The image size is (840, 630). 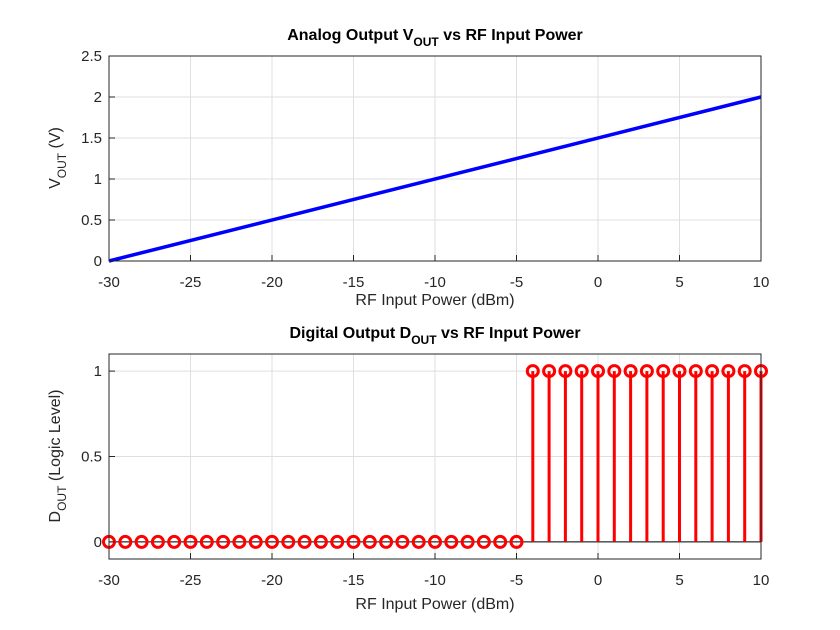 What do you see at coordinates (58, 158) in the screenshot?
I see `analog-y-axis-label: VOUT (V)` at bounding box center [58, 158].